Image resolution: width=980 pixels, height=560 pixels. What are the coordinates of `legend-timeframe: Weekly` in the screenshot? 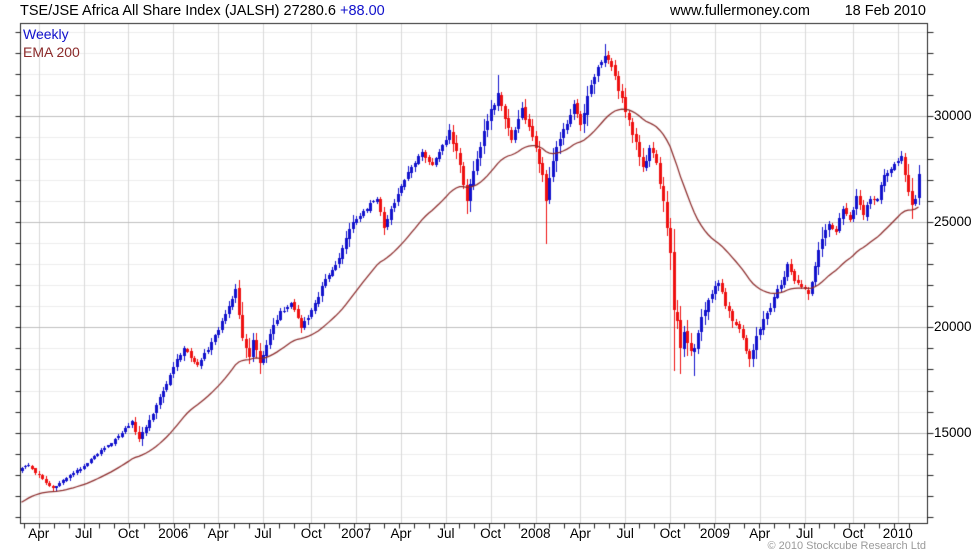 It's located at (46, 34).